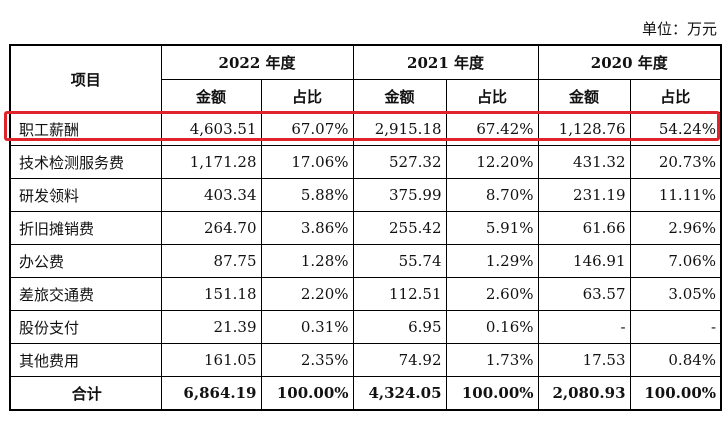  Describe the element at coordinates (584, 294) in the screenshot. I see `cell-amount: 63.57` at that location.